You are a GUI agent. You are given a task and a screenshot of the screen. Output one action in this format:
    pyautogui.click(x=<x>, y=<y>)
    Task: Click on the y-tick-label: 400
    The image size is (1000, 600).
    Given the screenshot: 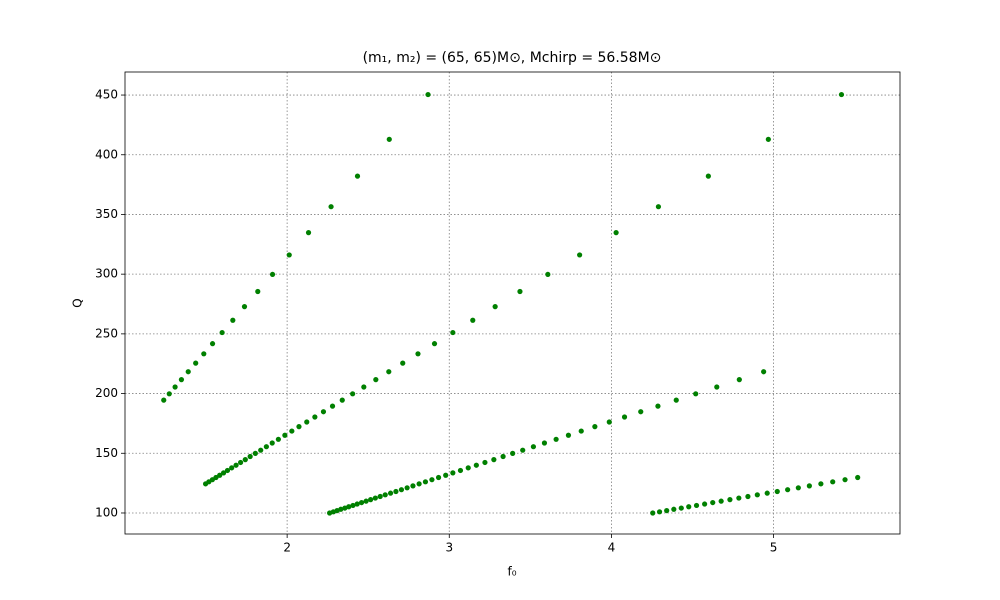 What is the action you would take?
    pyautogui.click(x=106, y=154)
    